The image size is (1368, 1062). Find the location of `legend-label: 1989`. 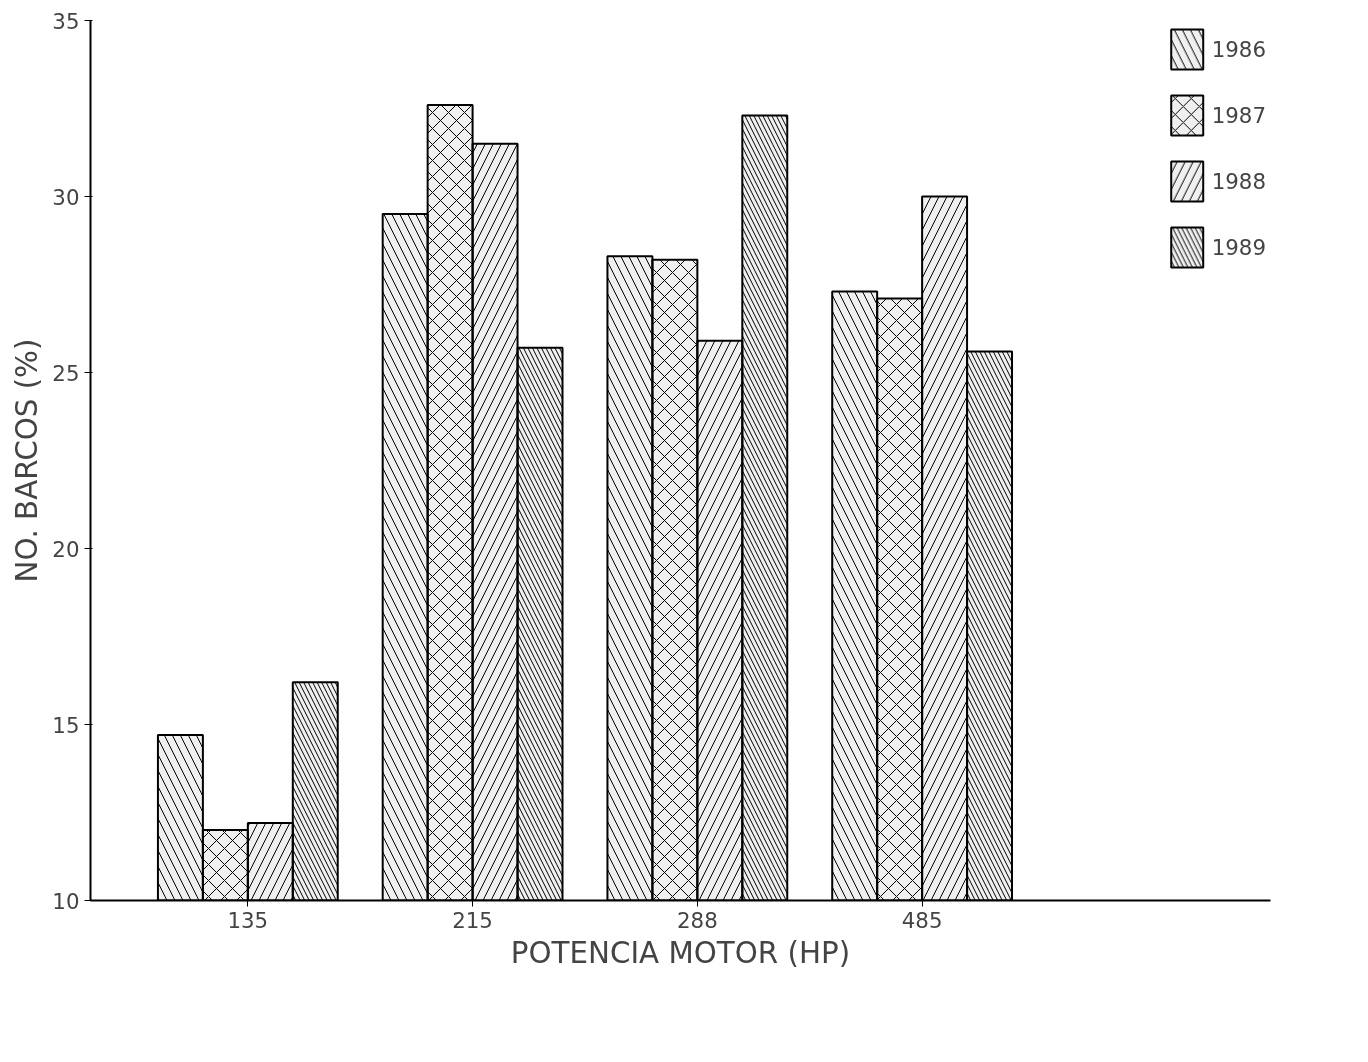

legend-label: 1989 is located at coordinates (1238, 247).